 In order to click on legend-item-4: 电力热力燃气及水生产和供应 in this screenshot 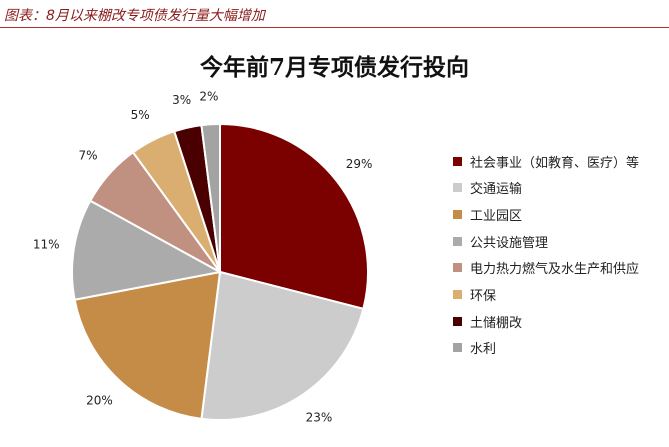, I will do `click(546, 268)`.